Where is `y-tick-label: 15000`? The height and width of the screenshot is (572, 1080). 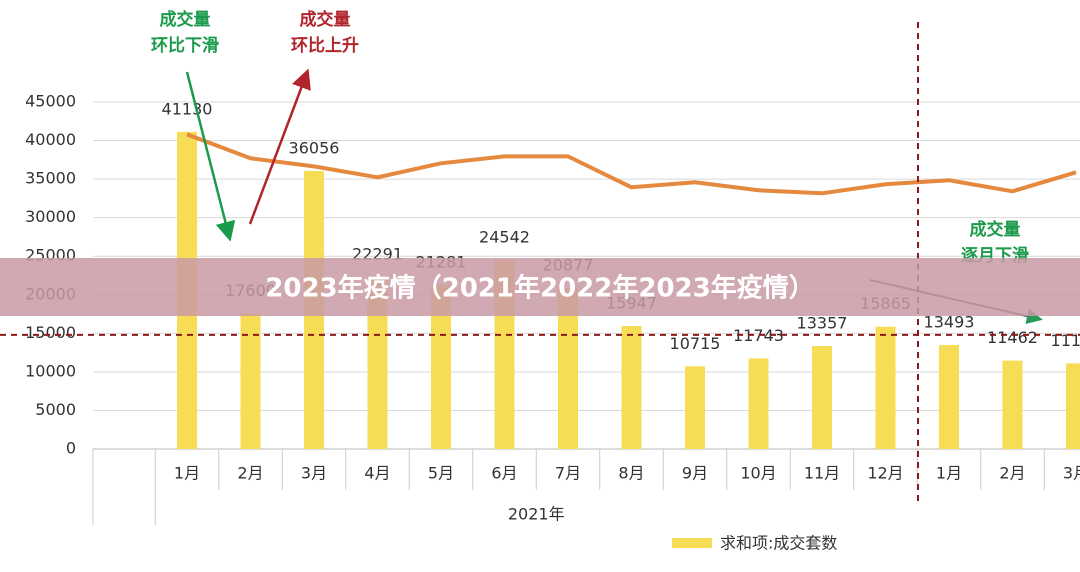 y-tick-label: 15000 is located at coordinates (50, 332).